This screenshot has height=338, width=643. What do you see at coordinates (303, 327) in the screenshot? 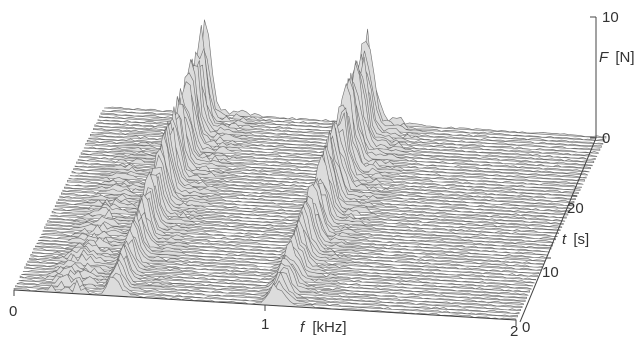
I see `x-axis-var: f` at bounding box center [303, 327].